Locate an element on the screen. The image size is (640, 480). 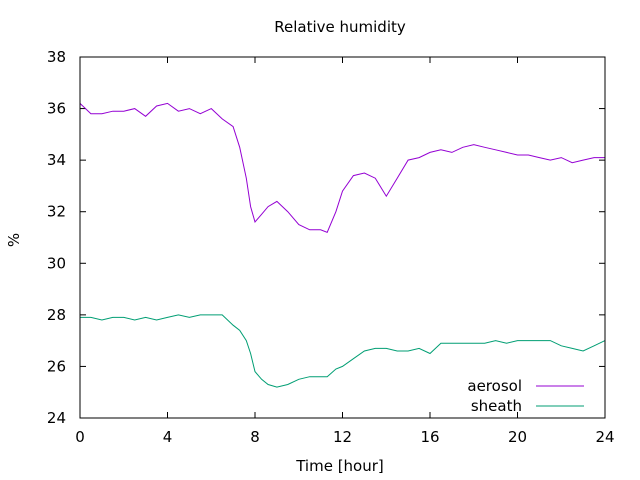
y-tick-label: 34 is located at coordinates (56, 160).